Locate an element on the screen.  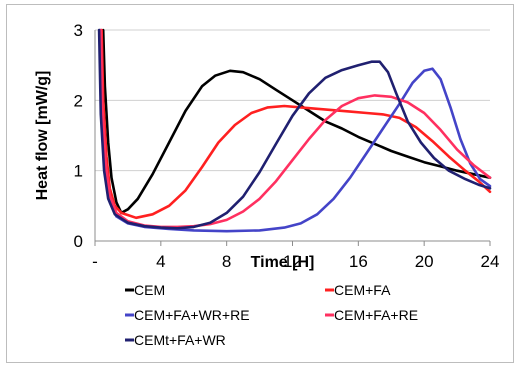
x-tick-label: 4 is located at coordinates (160, 261).